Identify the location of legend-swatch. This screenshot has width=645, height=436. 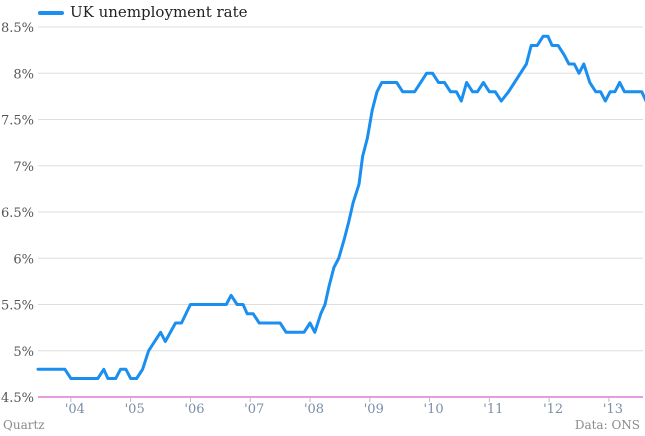
(51, 13).